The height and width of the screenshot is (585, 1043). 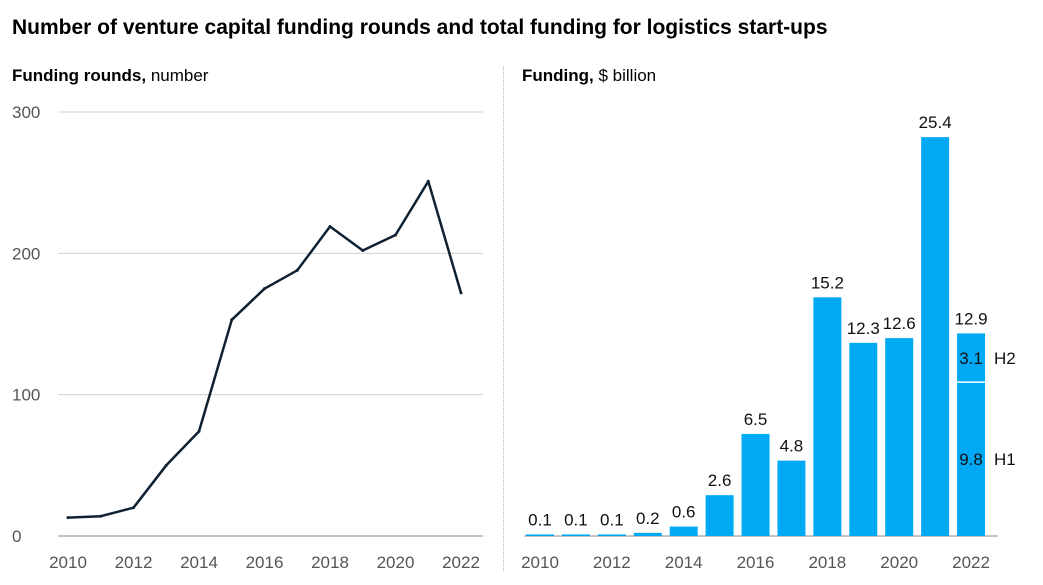 What do you see at coordinates (792, 446) in the screenshot?
I see `bar-value-label: 4.8` at bounding box center [792, 446].